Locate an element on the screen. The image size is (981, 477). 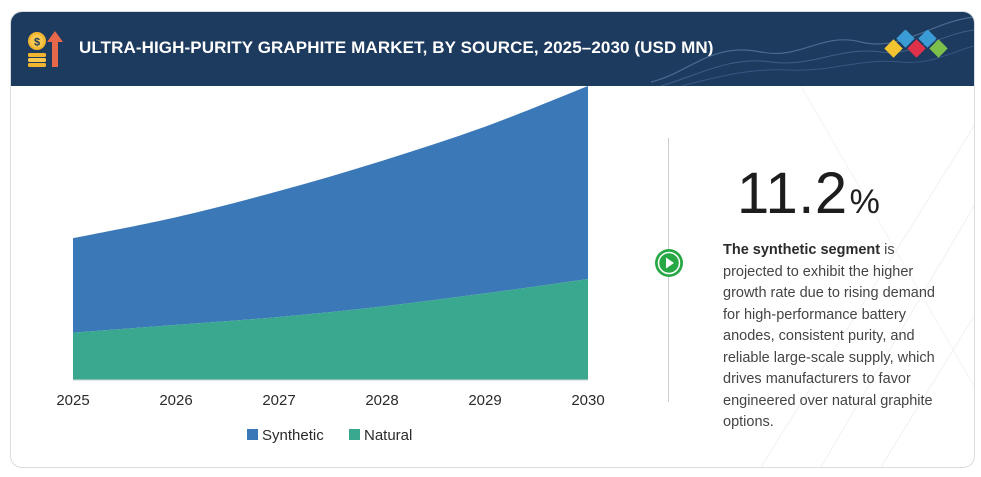
legend-label: Synthetic is located at coordinates (293, 435).